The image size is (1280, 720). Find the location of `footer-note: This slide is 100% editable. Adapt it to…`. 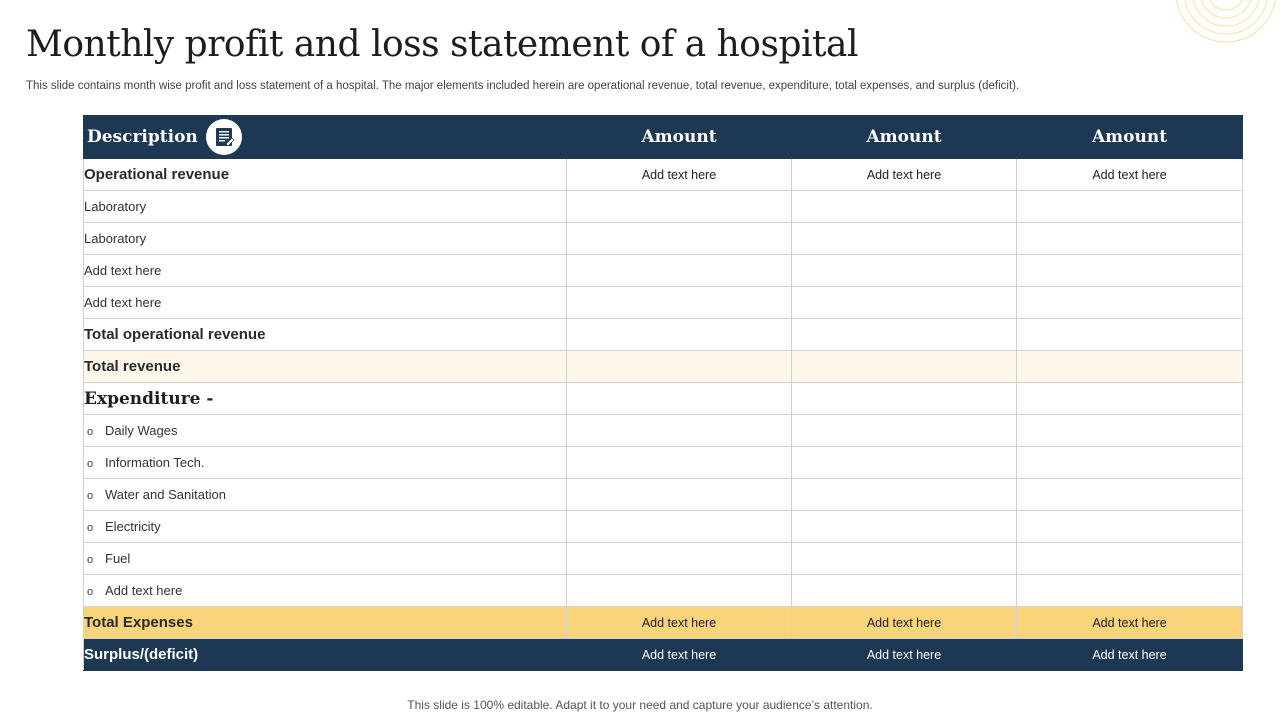

footer-note: This slide is 100% editable. Adapt it to… is located at coordinates (640, 705).